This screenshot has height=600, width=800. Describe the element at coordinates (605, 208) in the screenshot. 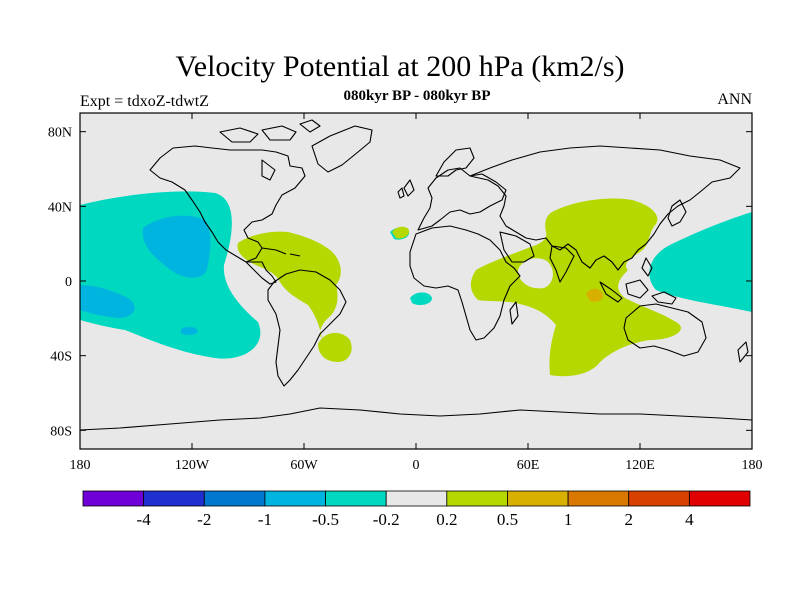

I see `coastline-asia` at that location.